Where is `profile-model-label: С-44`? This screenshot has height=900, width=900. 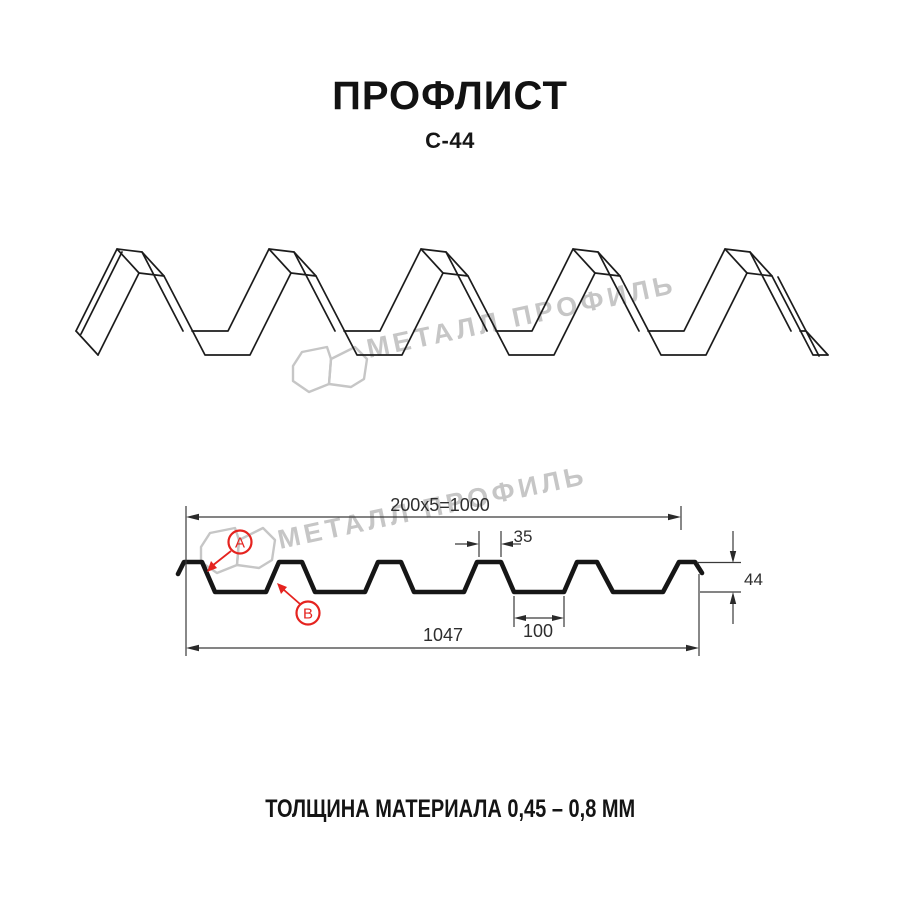
profile-model-label: С-44 is located at coordinates (450, 140).